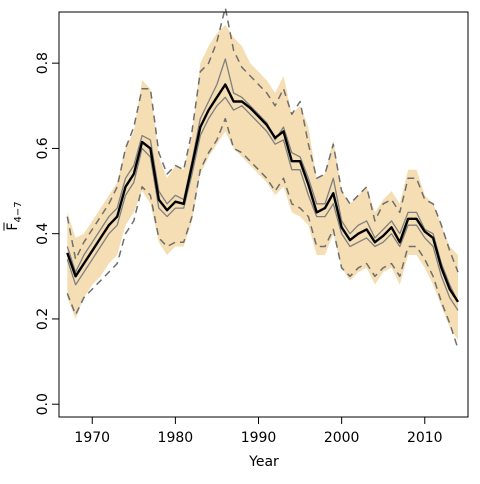 This screenshot has width=480, height=484. Describe the element at coordinates (92, 438) in the screenshot. I see `x-tick-label: 1970` at that location.